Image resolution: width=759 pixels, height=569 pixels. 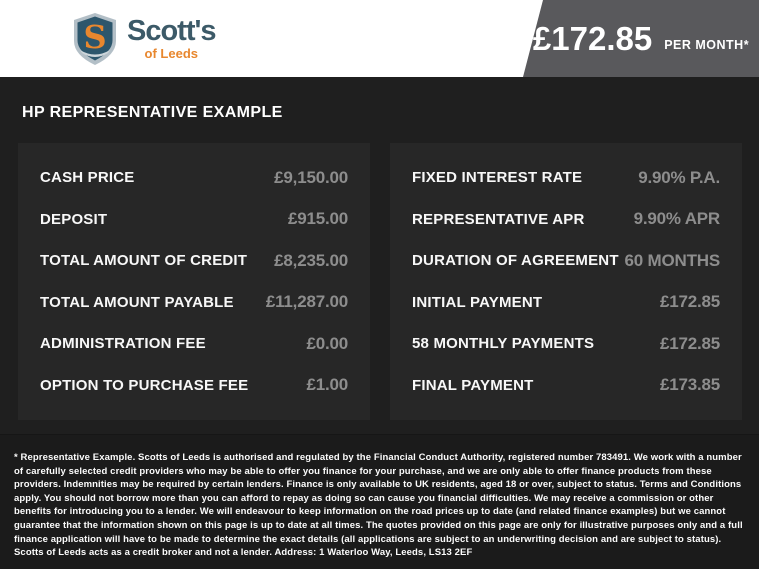 I want to click on row-cash-price: CASH PRICE £9,150.00, so click(x=194, y=178).